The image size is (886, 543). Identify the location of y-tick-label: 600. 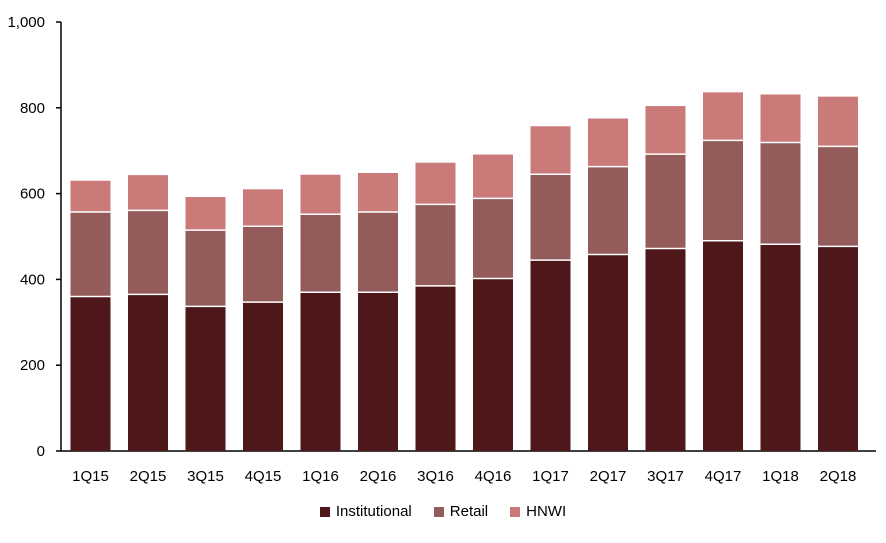
(32, 194).